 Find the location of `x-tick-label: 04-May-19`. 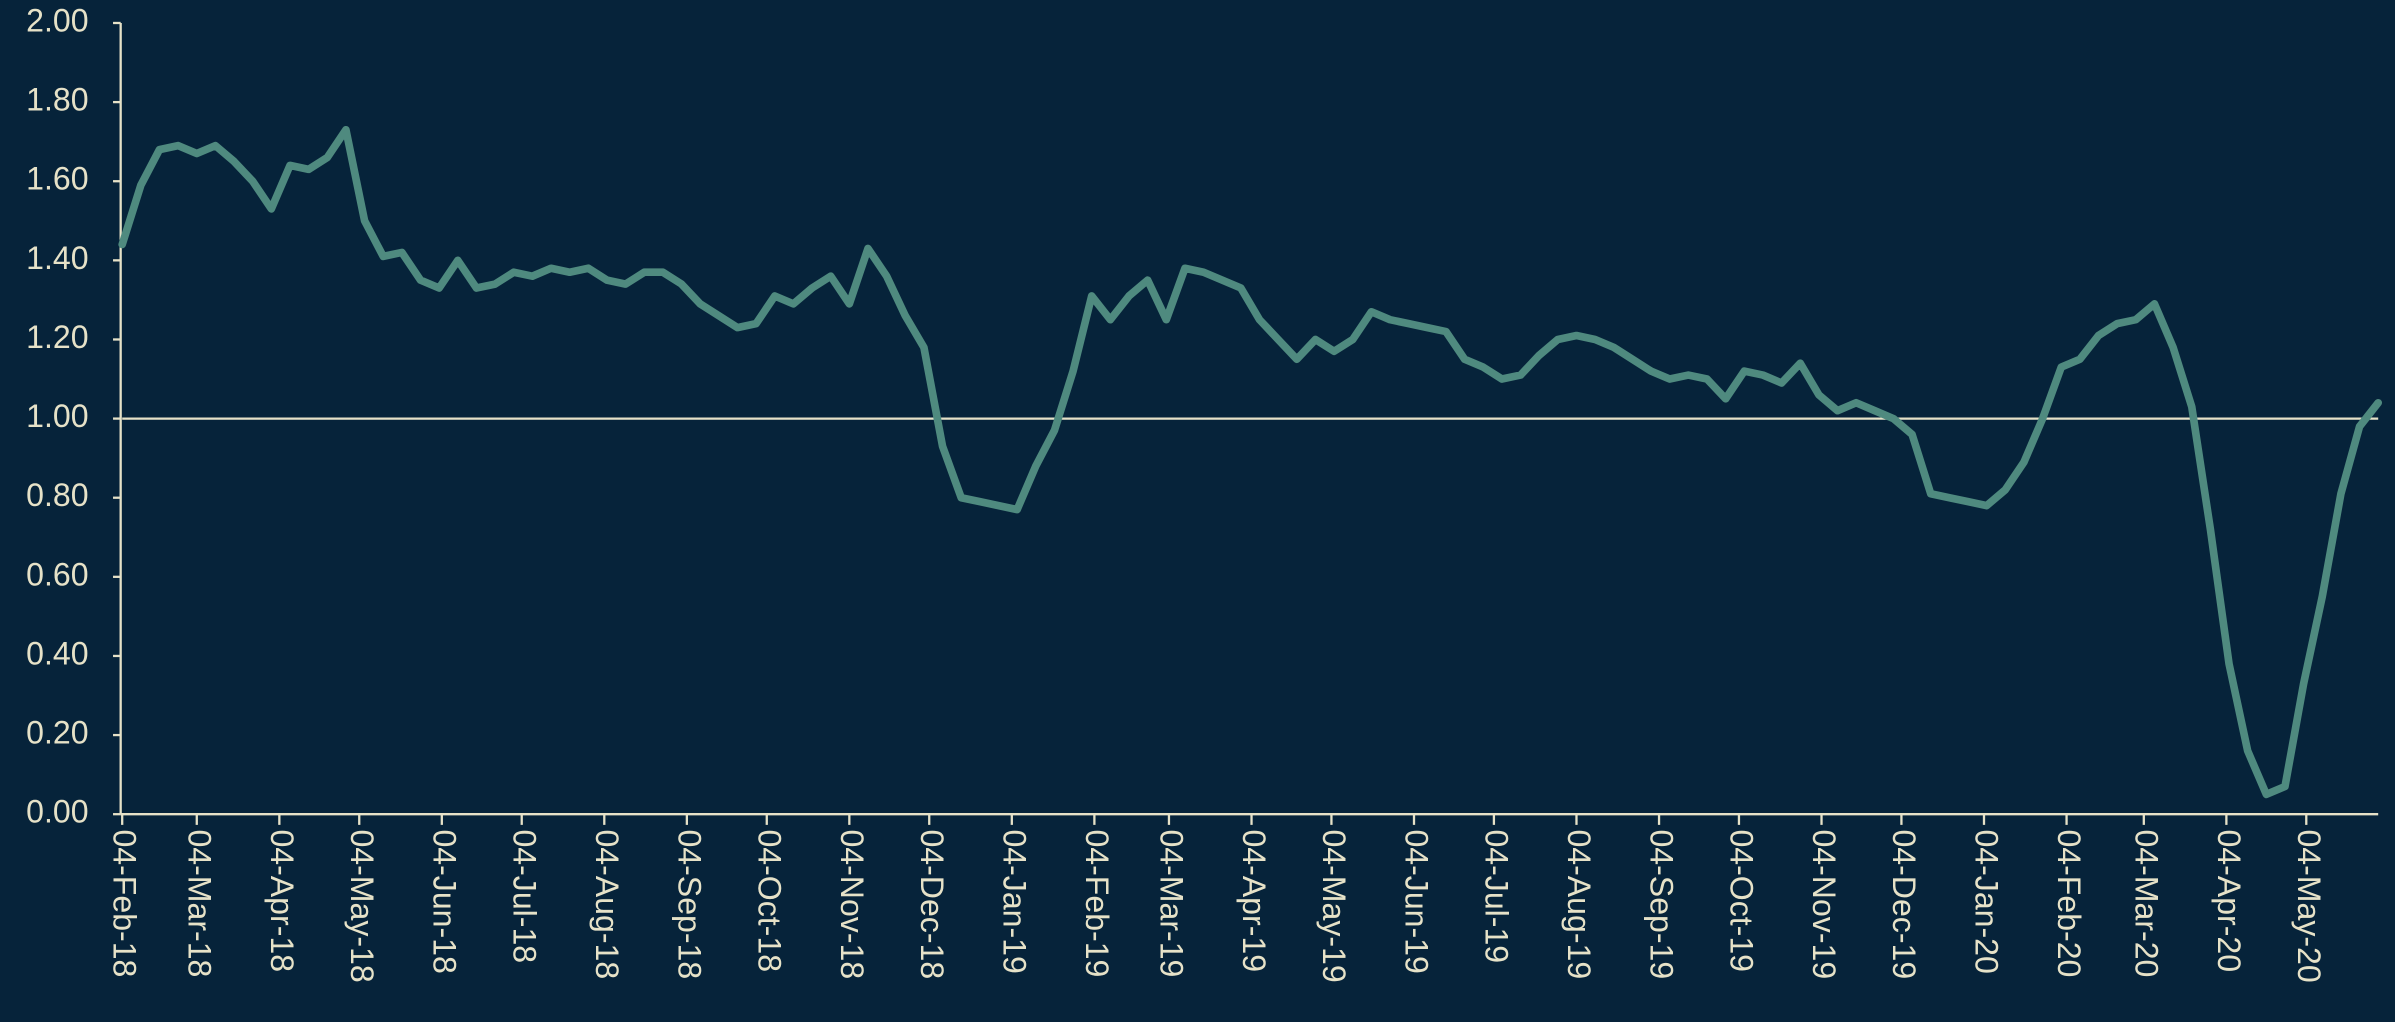

x-tick-label: 04-May-19 is located at coordinates (1334, 905).